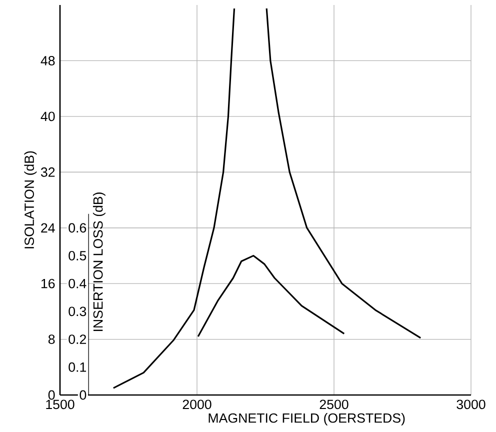  Describe the element at coordinates (51, 339) in the screenshot. I see `y-tick-label: 8` at that location.